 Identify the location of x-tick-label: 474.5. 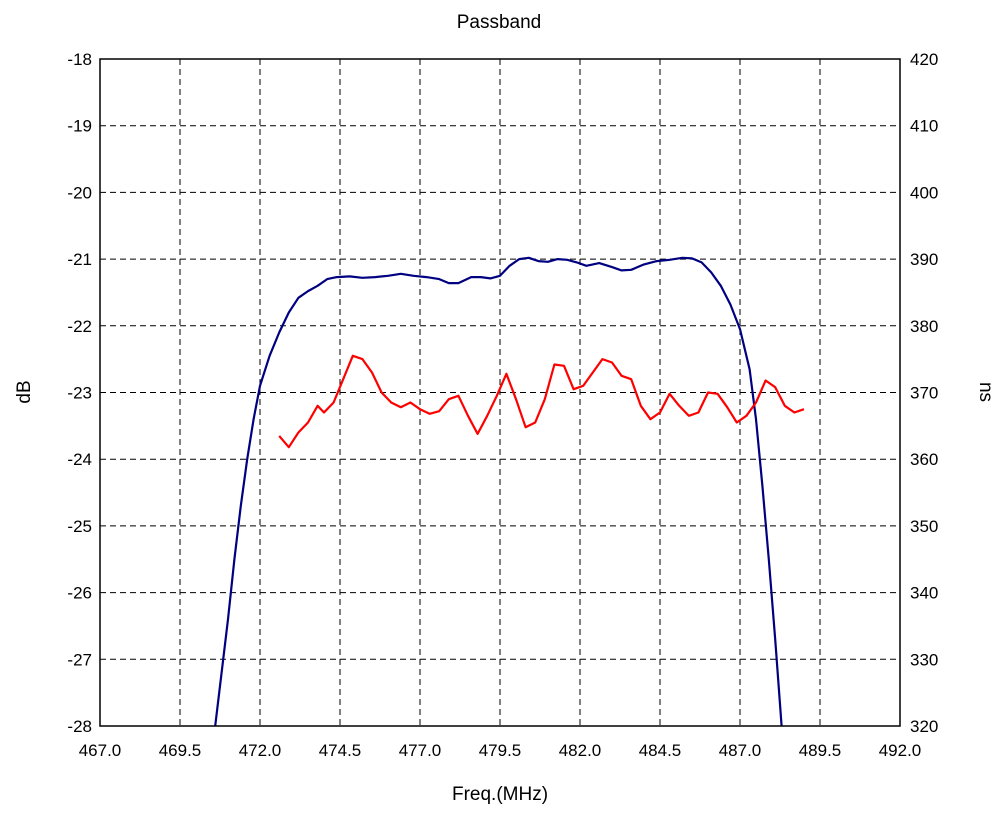
(340, 750).